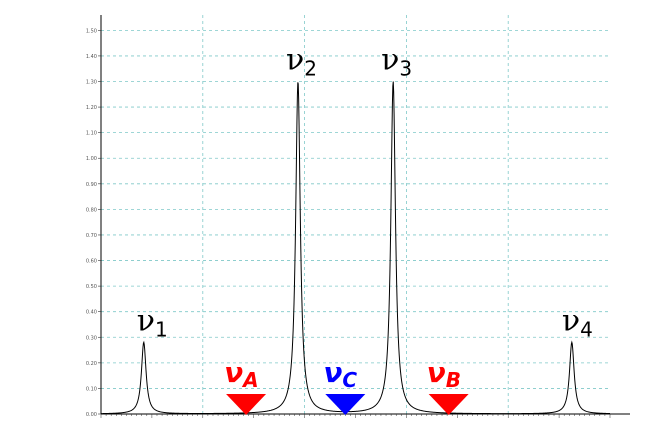  I want to click on y-tick-label: 1.20, so click(91, 108).